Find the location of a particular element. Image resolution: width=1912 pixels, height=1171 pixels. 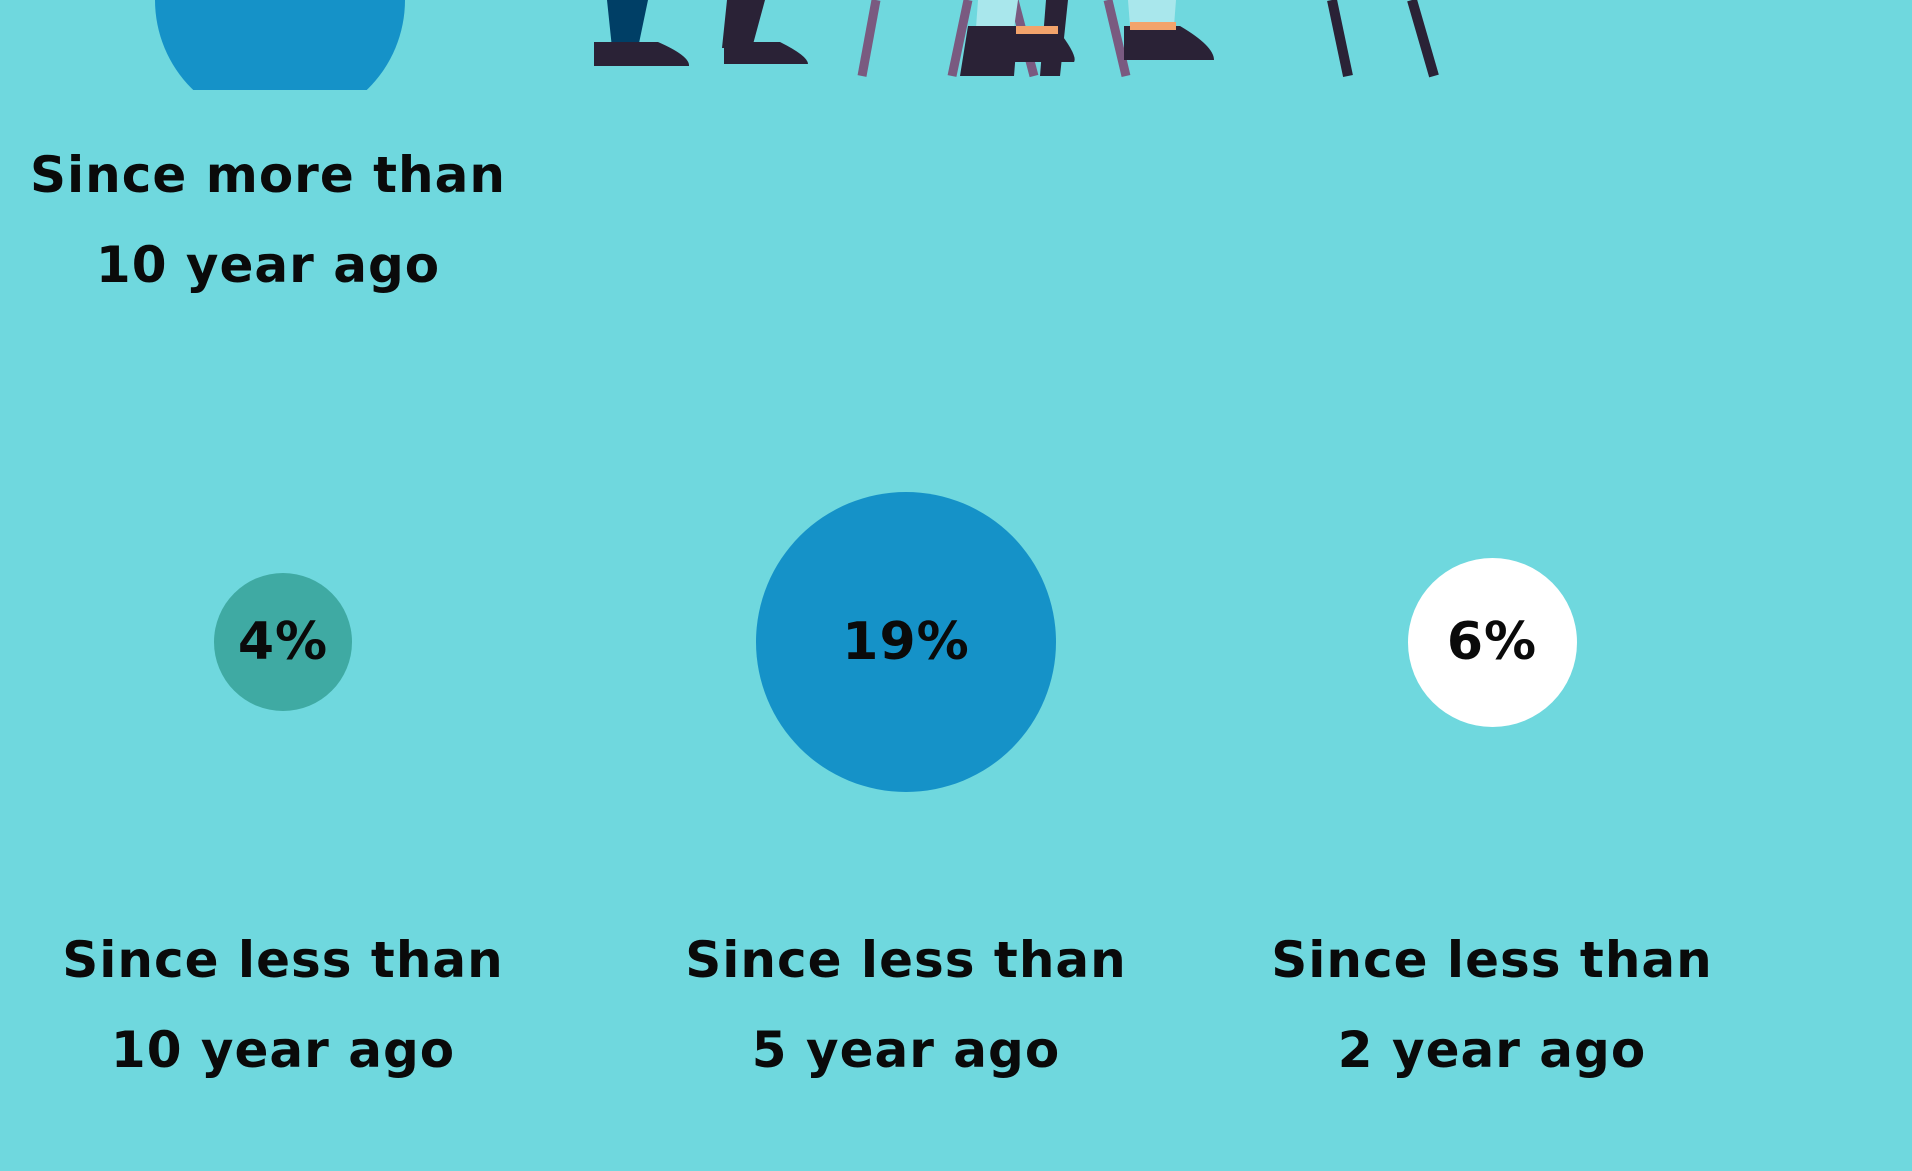

bubble-since-less-than-2-year-ago: 6% is located at coordinates (1492, 642).